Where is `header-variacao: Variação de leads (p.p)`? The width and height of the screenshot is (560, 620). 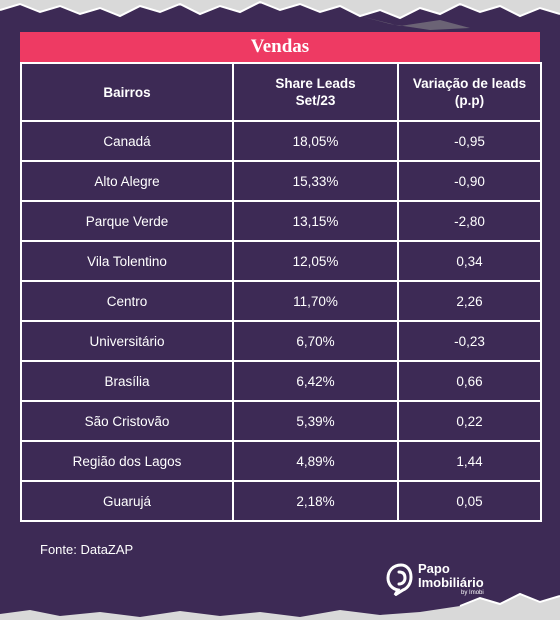 header-variacao: Variação de leads (p.p) is located at coordinates (469, 92).